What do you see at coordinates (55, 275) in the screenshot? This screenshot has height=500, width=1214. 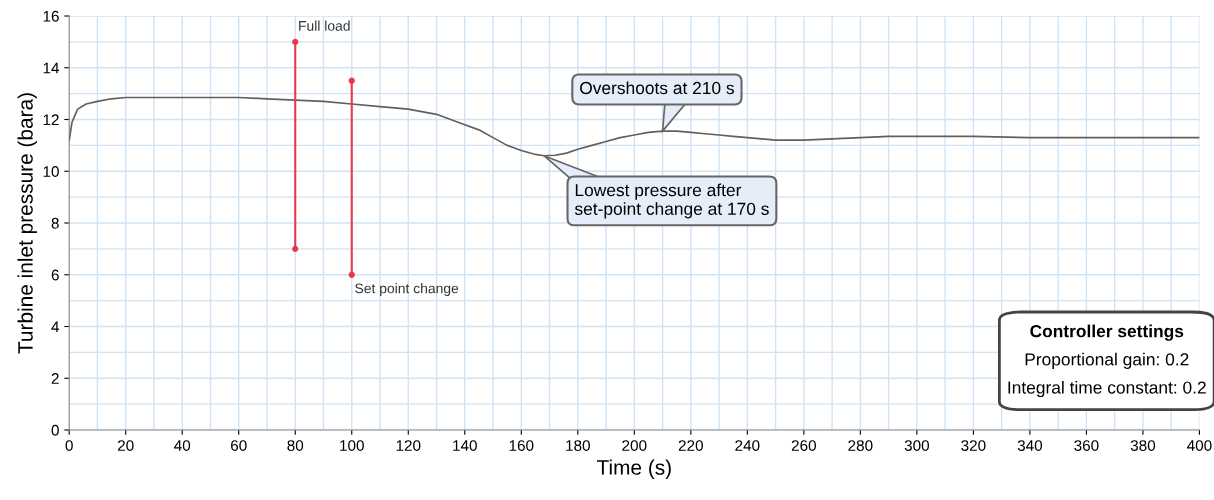 I see `y-tick-label: 6` at bounding box center [55, 275].